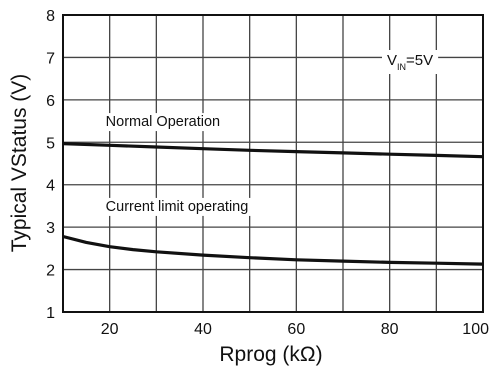 The width and height of the screenshot is (501, 371). What do you see at coordinates (270, 354) in the screenshot?
I see `x-axis-label: Rprog (kΩ)` at bounding box center [270, 354].